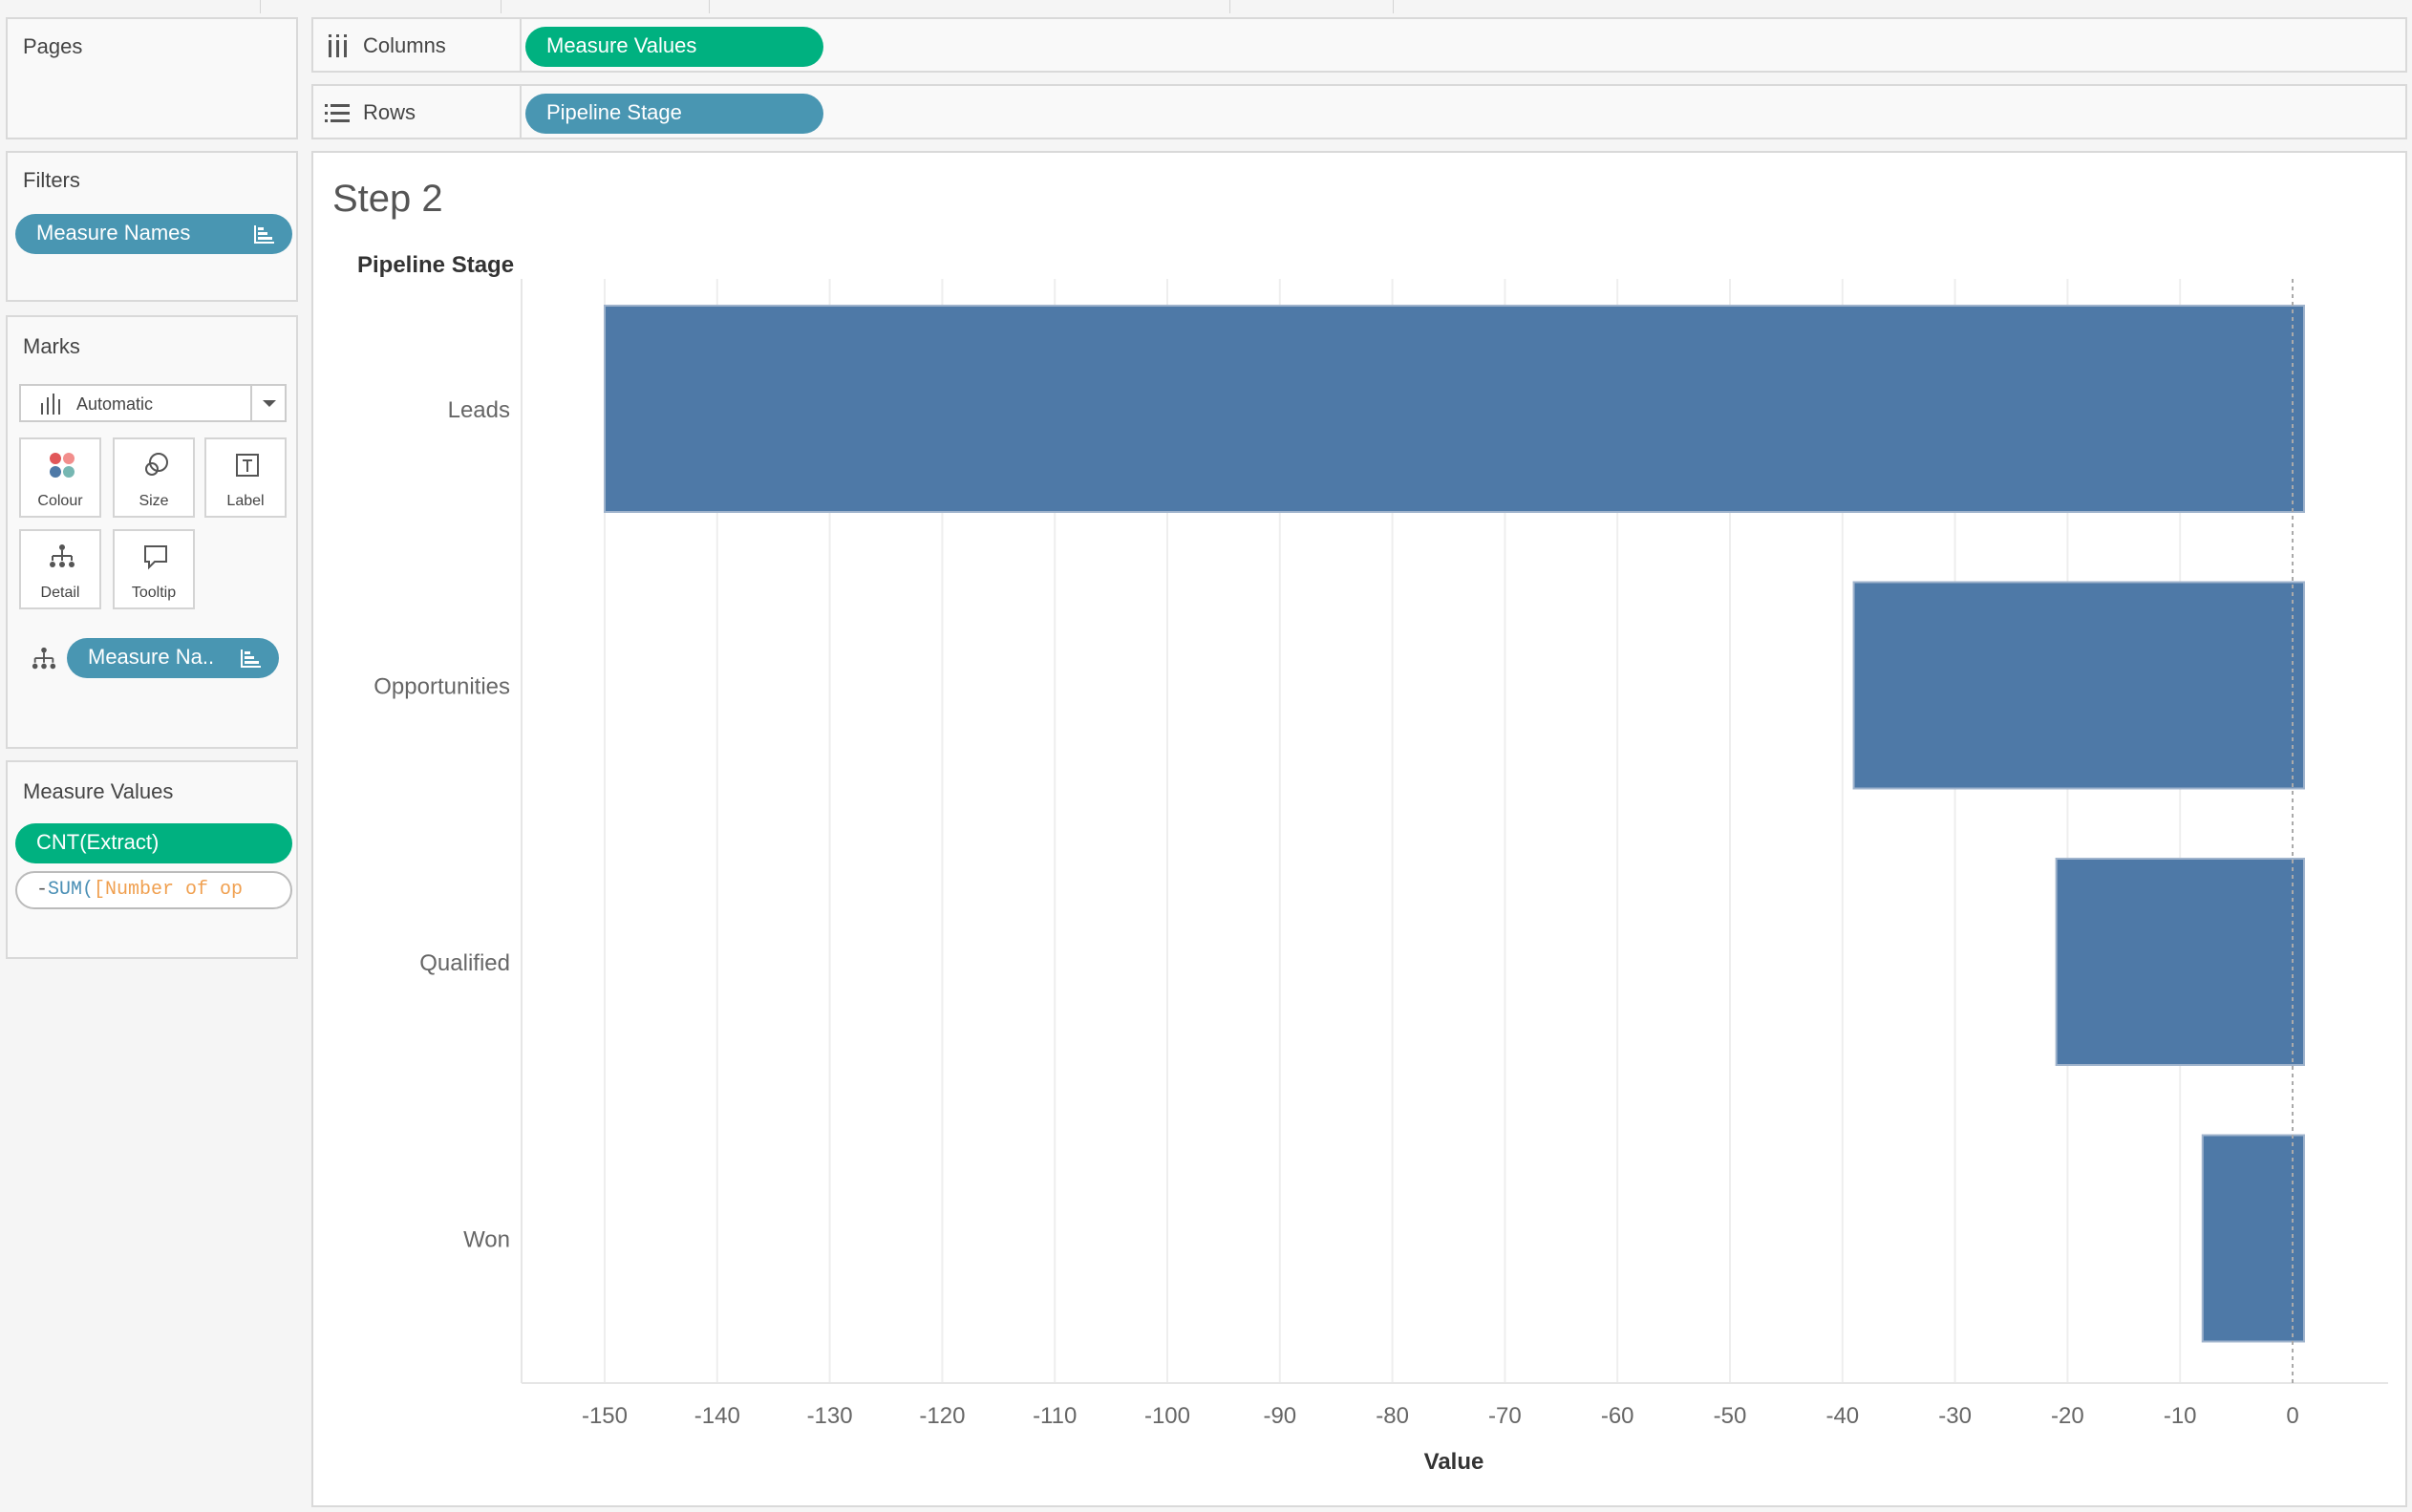 The width and height of the screenshot is (2412, 1512). Describe the element at coordinates (43, 890) in the screenshot. I see `calc-prefix: -` at that location.